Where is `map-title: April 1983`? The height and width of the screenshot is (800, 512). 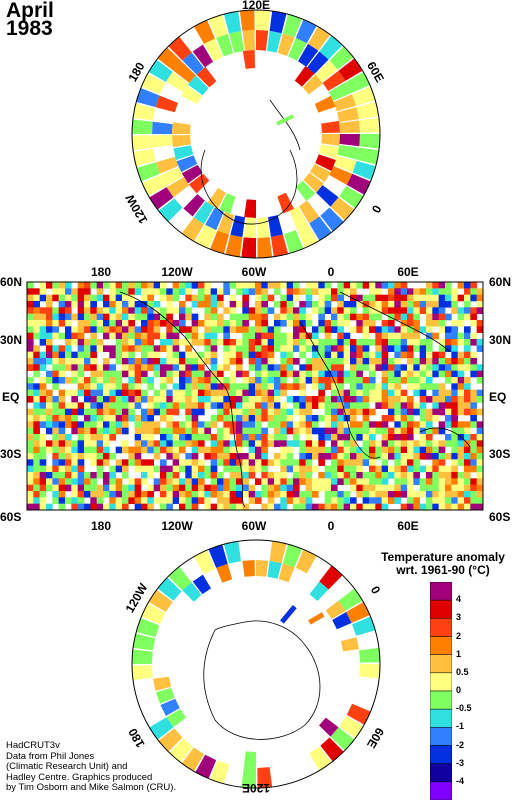
map-title: April 1983 is located at coordinates (30, 20).